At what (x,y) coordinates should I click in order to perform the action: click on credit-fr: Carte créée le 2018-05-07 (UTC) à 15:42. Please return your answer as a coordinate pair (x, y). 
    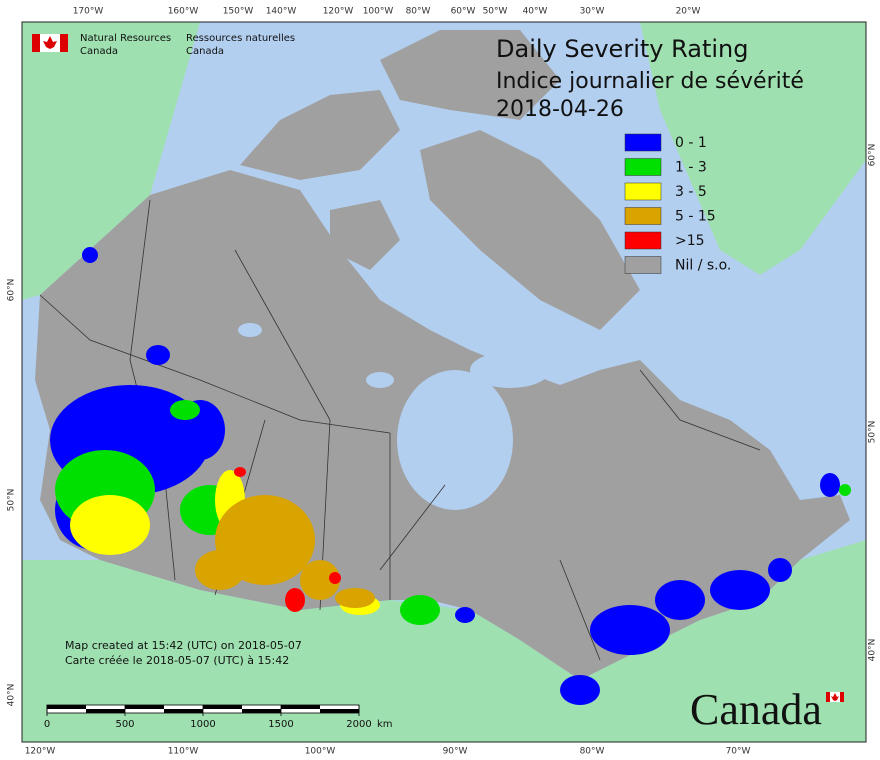
    Looking at the image, I should click on (177, 660).